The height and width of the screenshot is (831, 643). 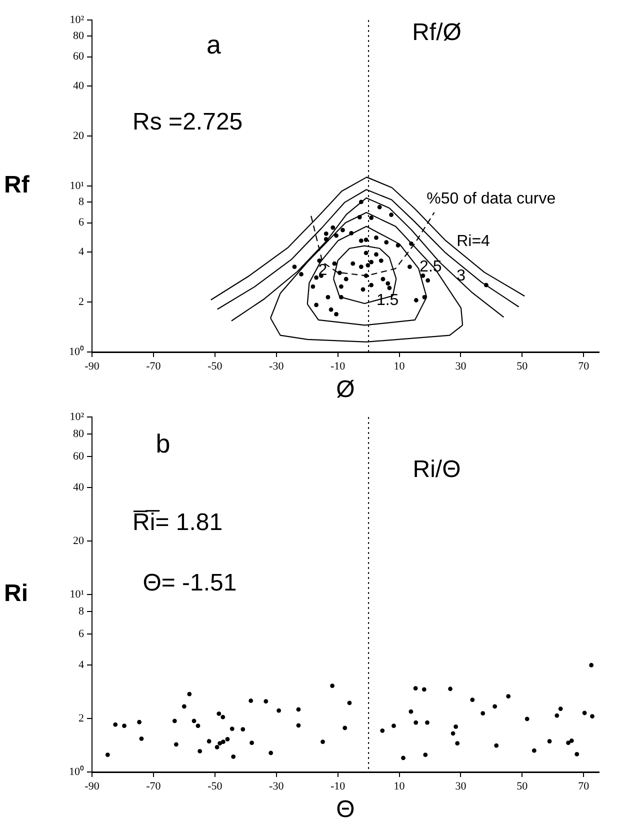 I want to click on y-axis-title: Rf, so click(x=17, y=185).